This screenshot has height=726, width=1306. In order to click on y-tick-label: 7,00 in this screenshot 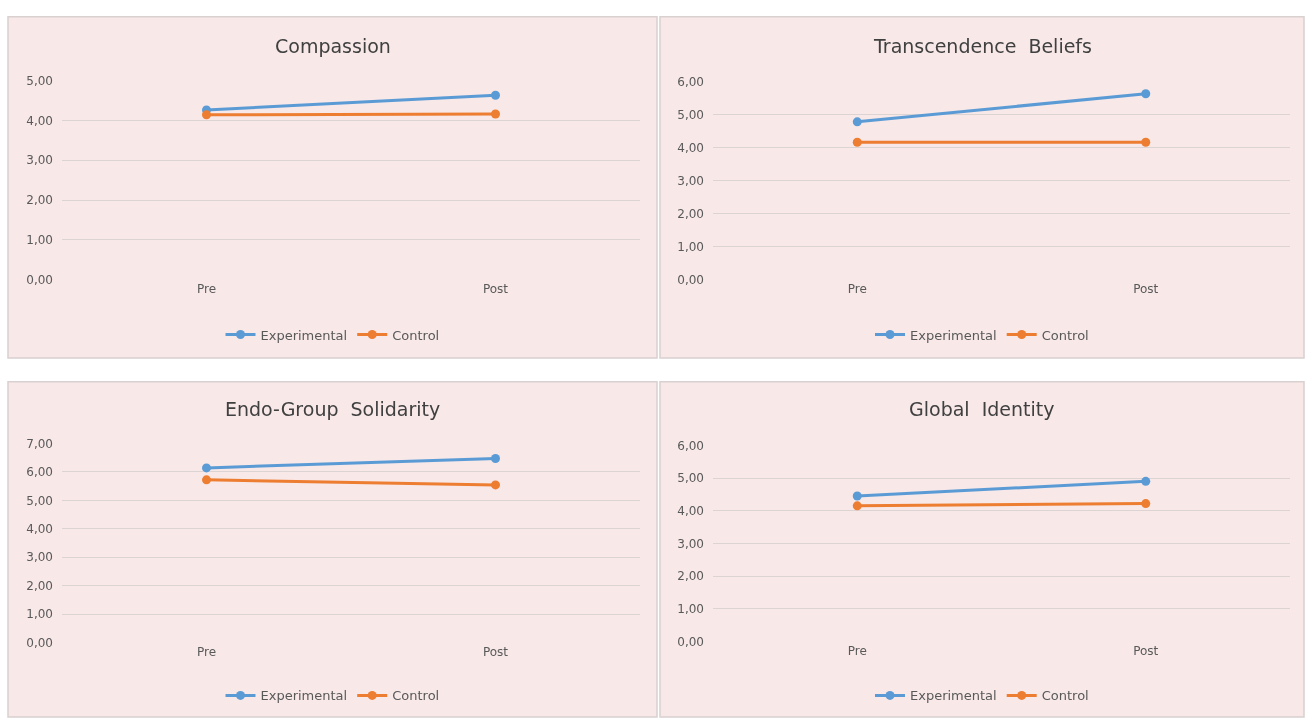, I will do `click(39, 443)`.